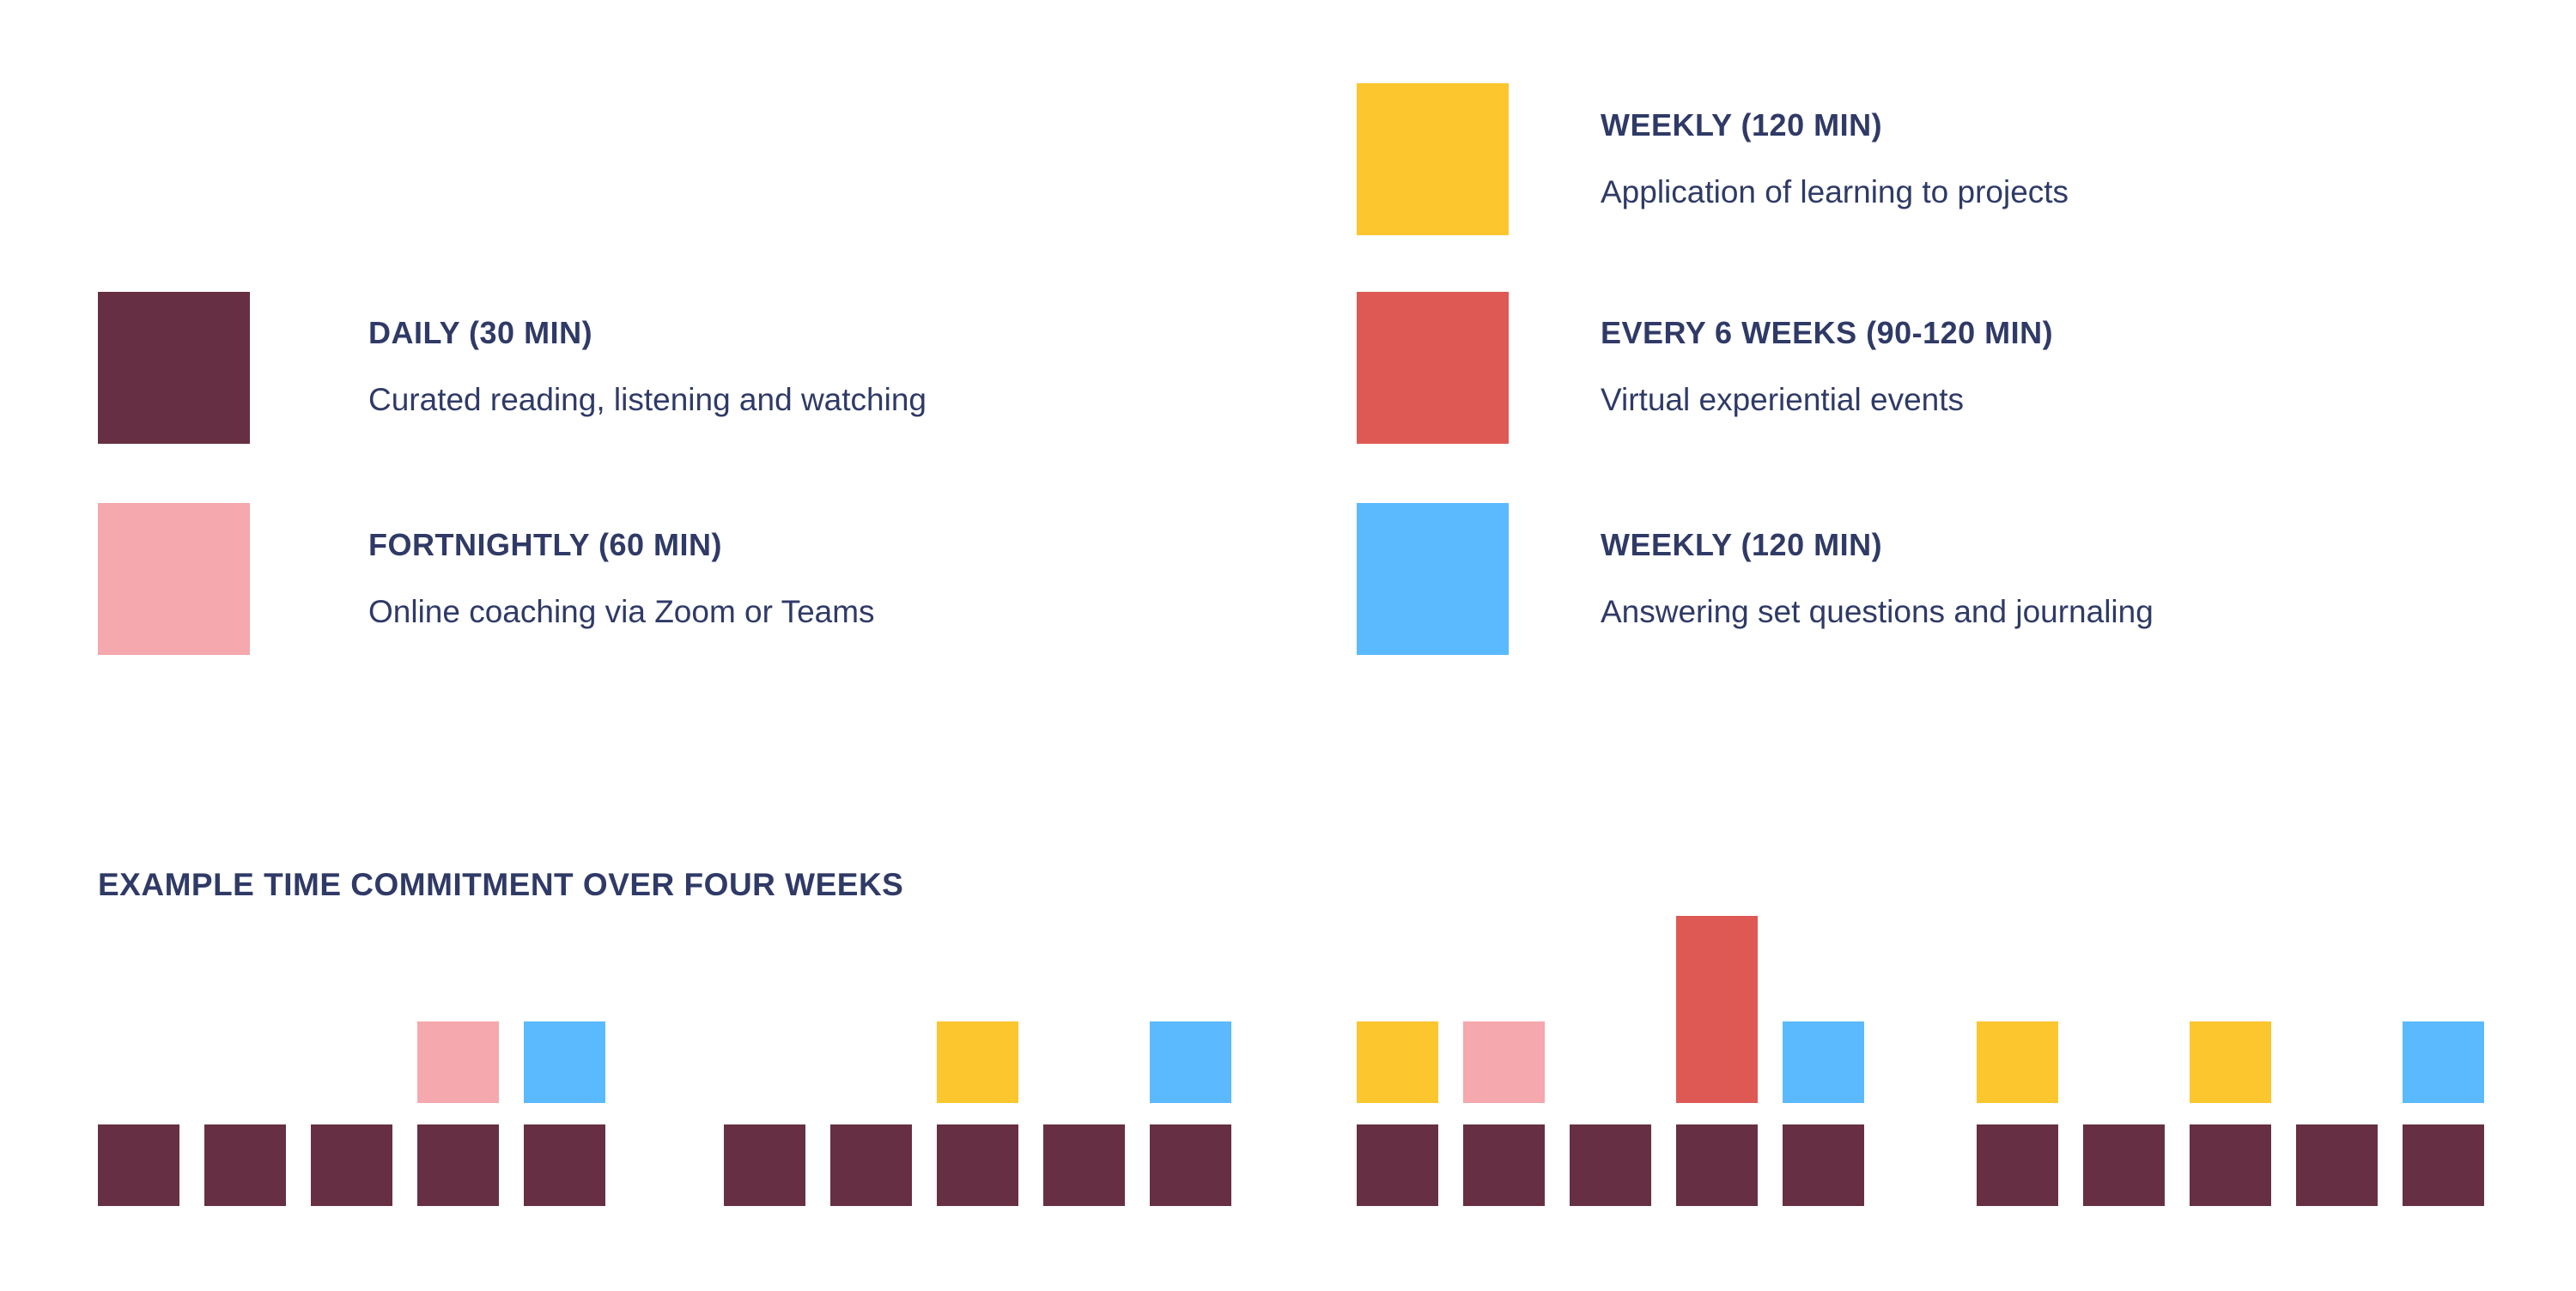  I want to click on events-block, so click(1717, 1009).